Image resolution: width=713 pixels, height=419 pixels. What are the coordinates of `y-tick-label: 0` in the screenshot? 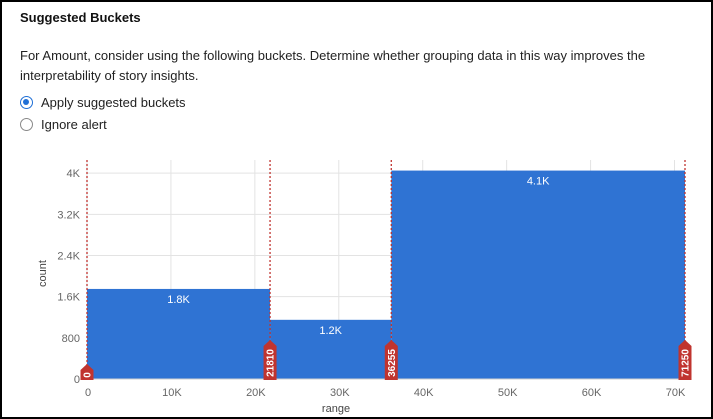 It's located at (77, 380).